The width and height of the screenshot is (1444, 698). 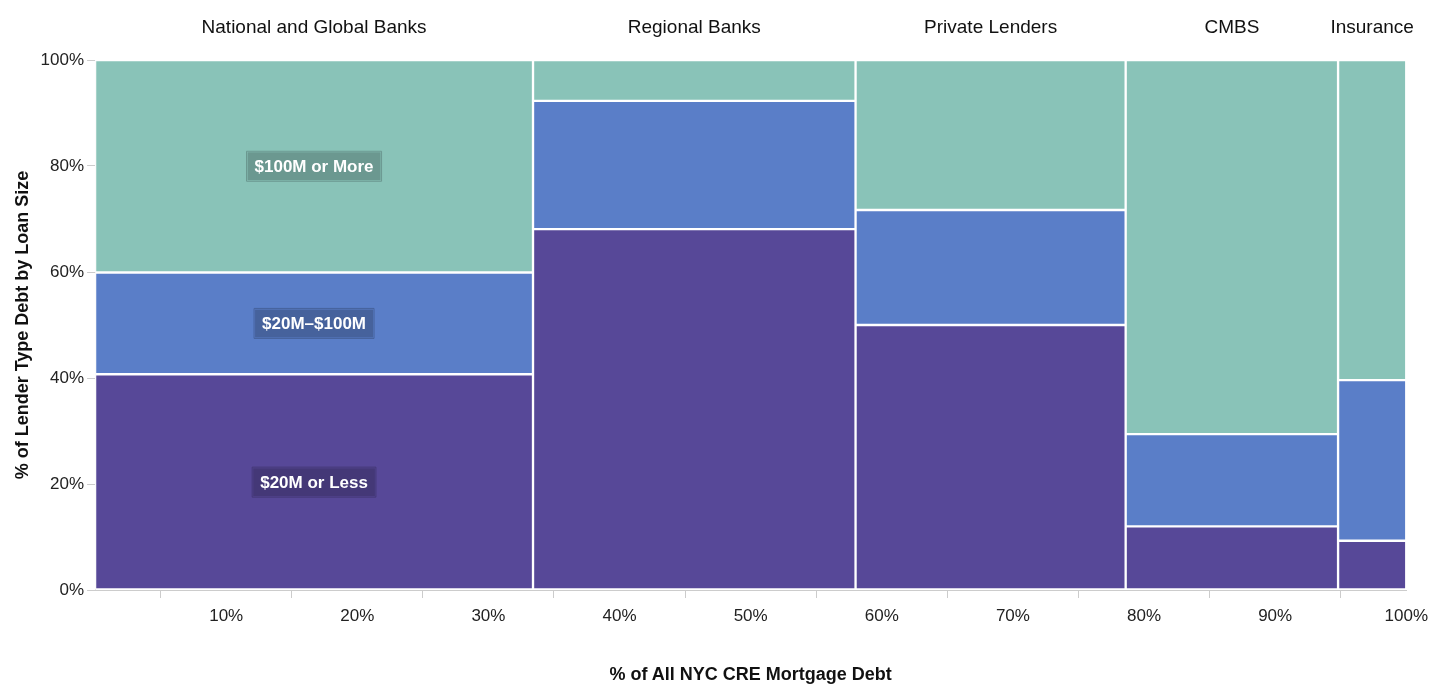 I want to click on x-tick-label: 60%, so click(x=881, y=615).